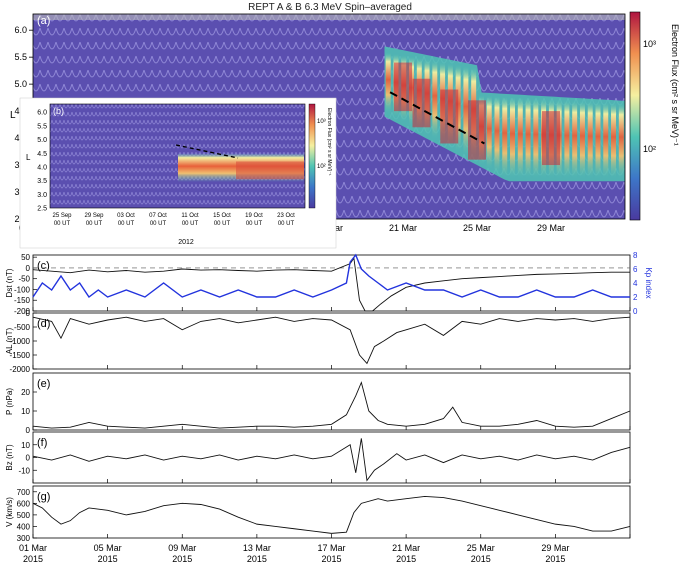  Describe the element at coordinates (42, 113) in the screenshot. I see `panel-b-ytick-label: 6.0` at that location.